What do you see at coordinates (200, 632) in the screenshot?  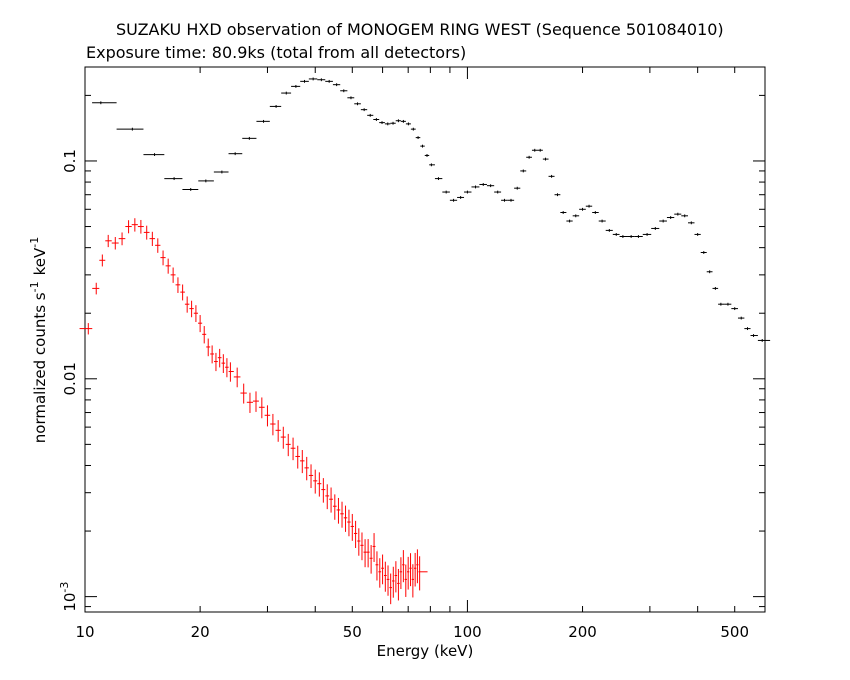 I see `x-tick-label: 20` at bounding box center [200, 632].